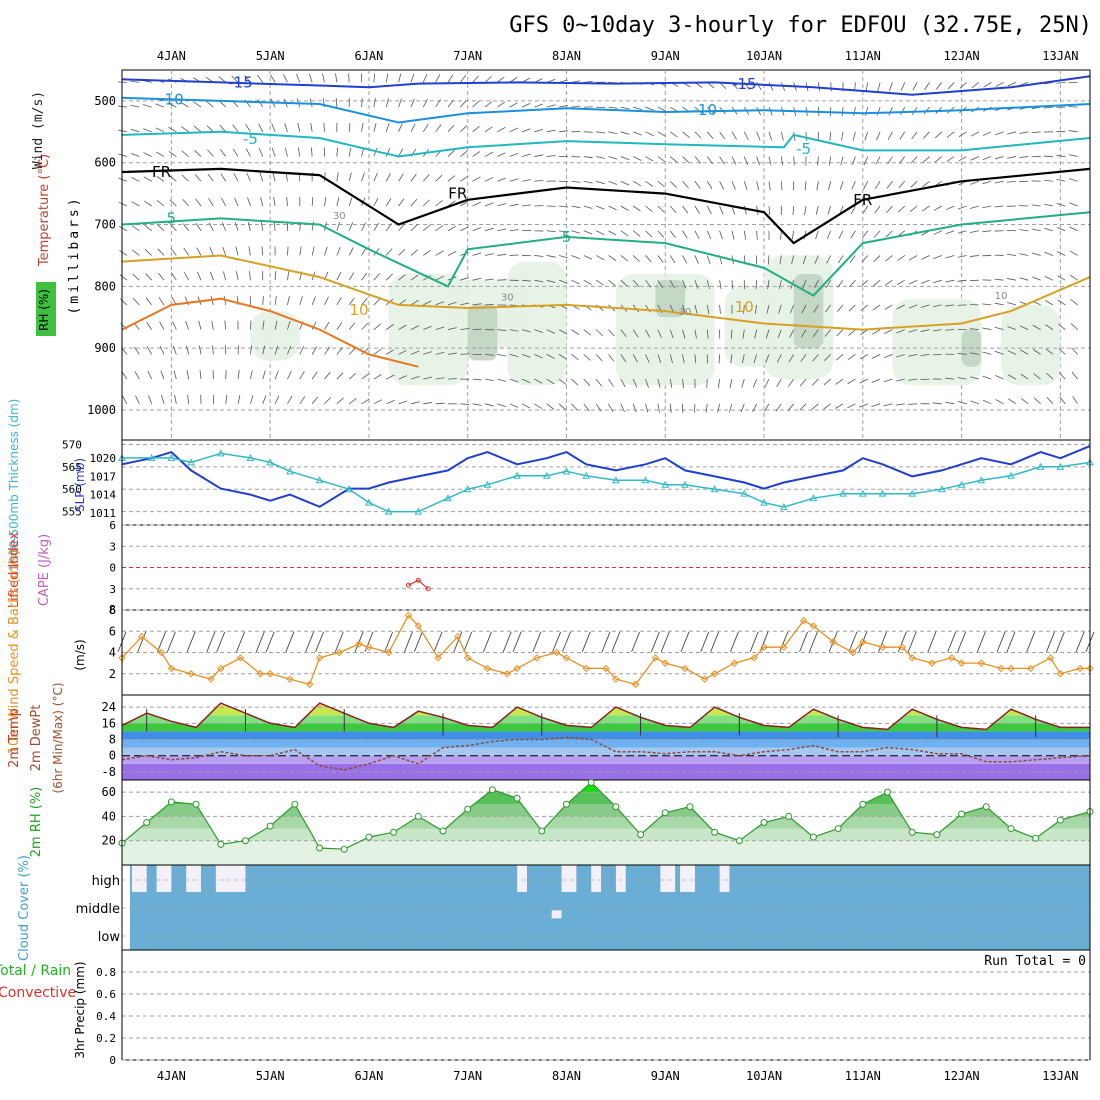  Describe the element at coordinates (556, 914) in the screenshot. I see `cloud-gap-middle` at that location.